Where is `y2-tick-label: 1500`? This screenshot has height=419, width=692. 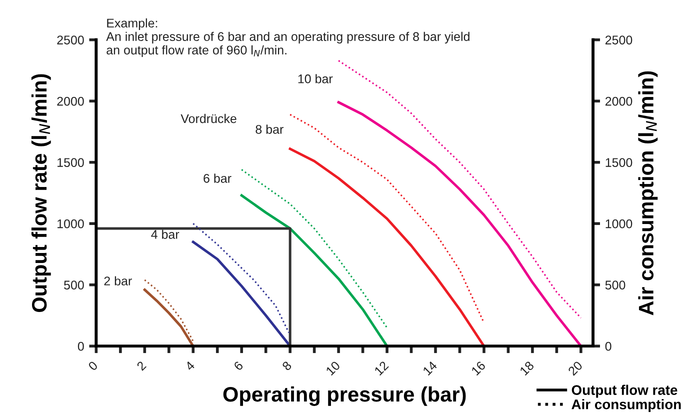
y2-tick-label: 1500 is located at coordinates (619, 162).